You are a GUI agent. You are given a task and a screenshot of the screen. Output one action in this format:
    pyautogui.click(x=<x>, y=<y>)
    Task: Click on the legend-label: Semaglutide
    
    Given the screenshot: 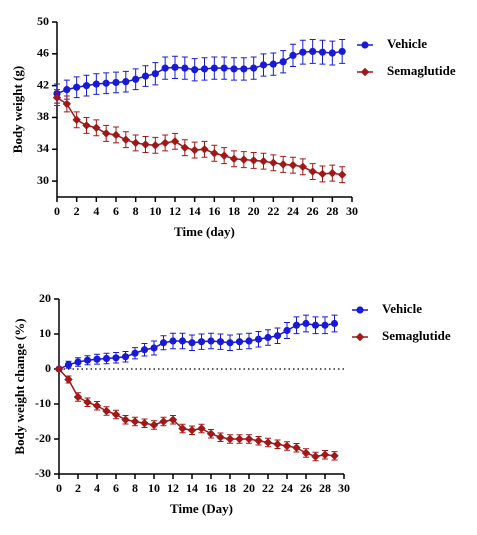 What is the action you would take?
    pyautogui.click(x=416, y=335)
    